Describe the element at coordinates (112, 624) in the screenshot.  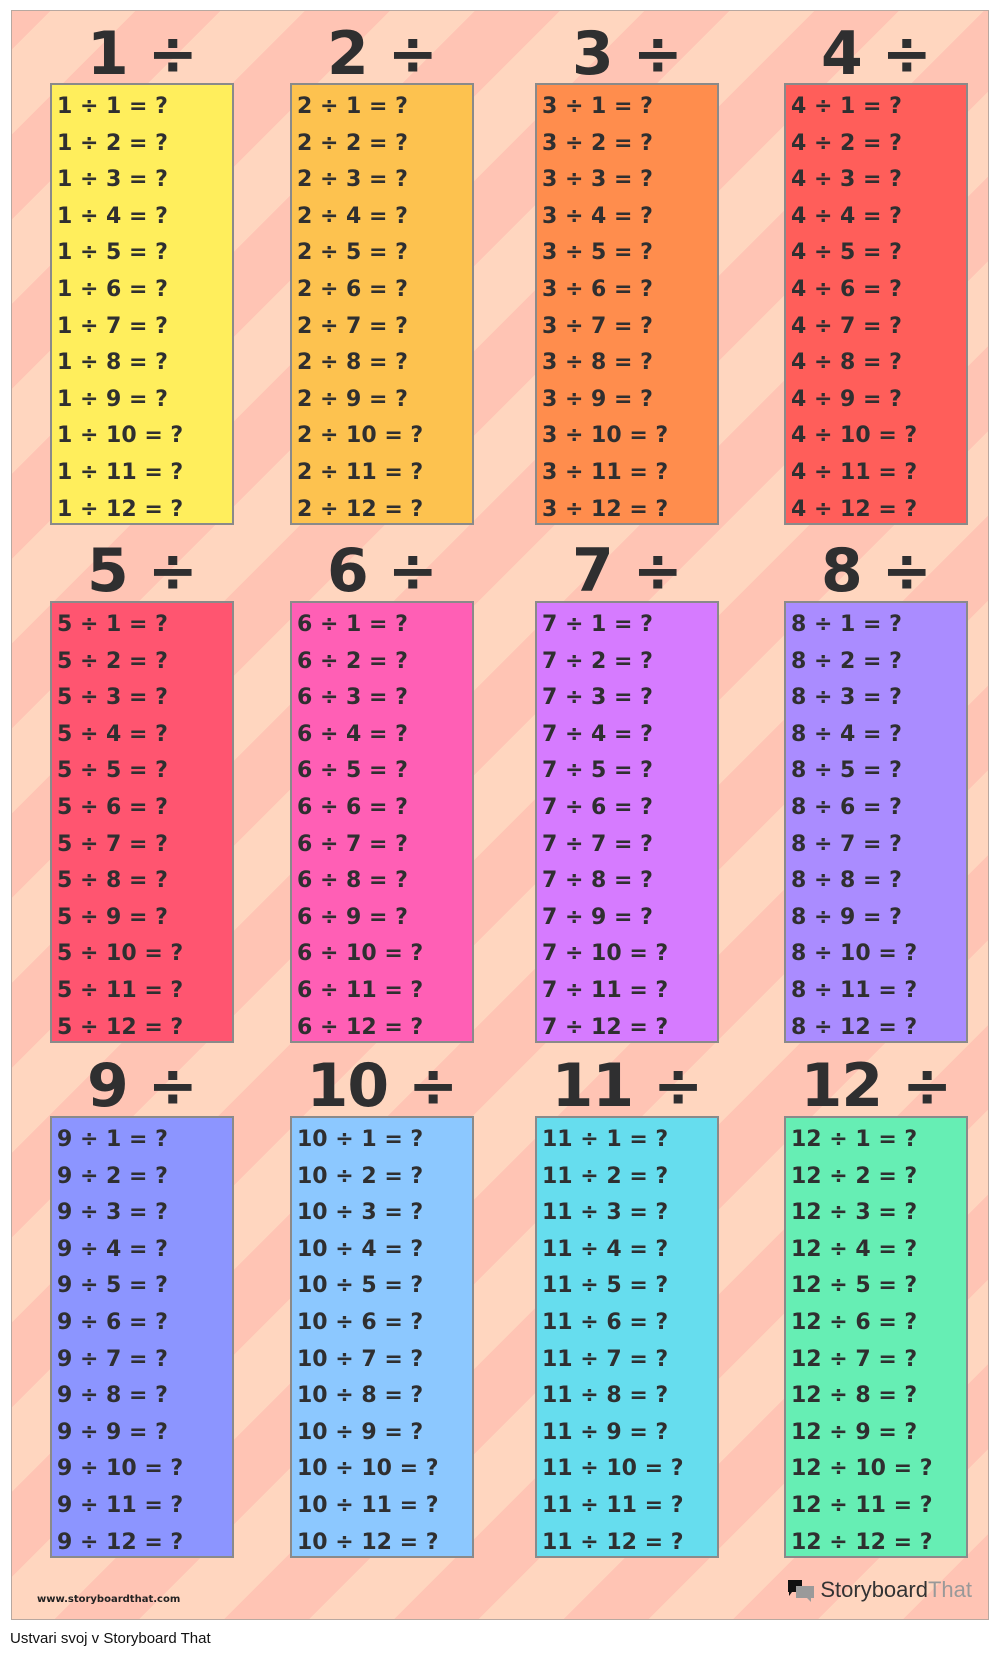
I see `division-fact: 5 ÷ 1 = ?` at that location.